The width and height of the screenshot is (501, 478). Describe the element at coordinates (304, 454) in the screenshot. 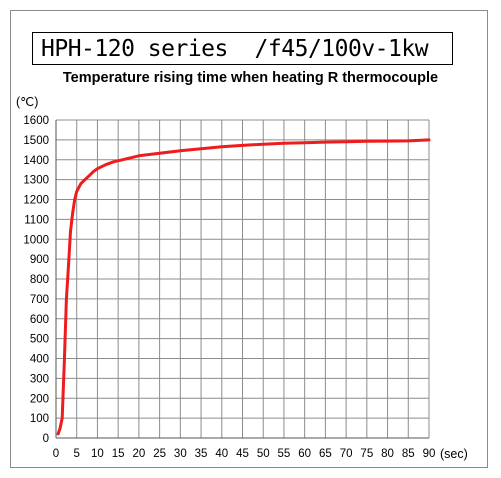

I see `x-tick-label: 60` at that location.